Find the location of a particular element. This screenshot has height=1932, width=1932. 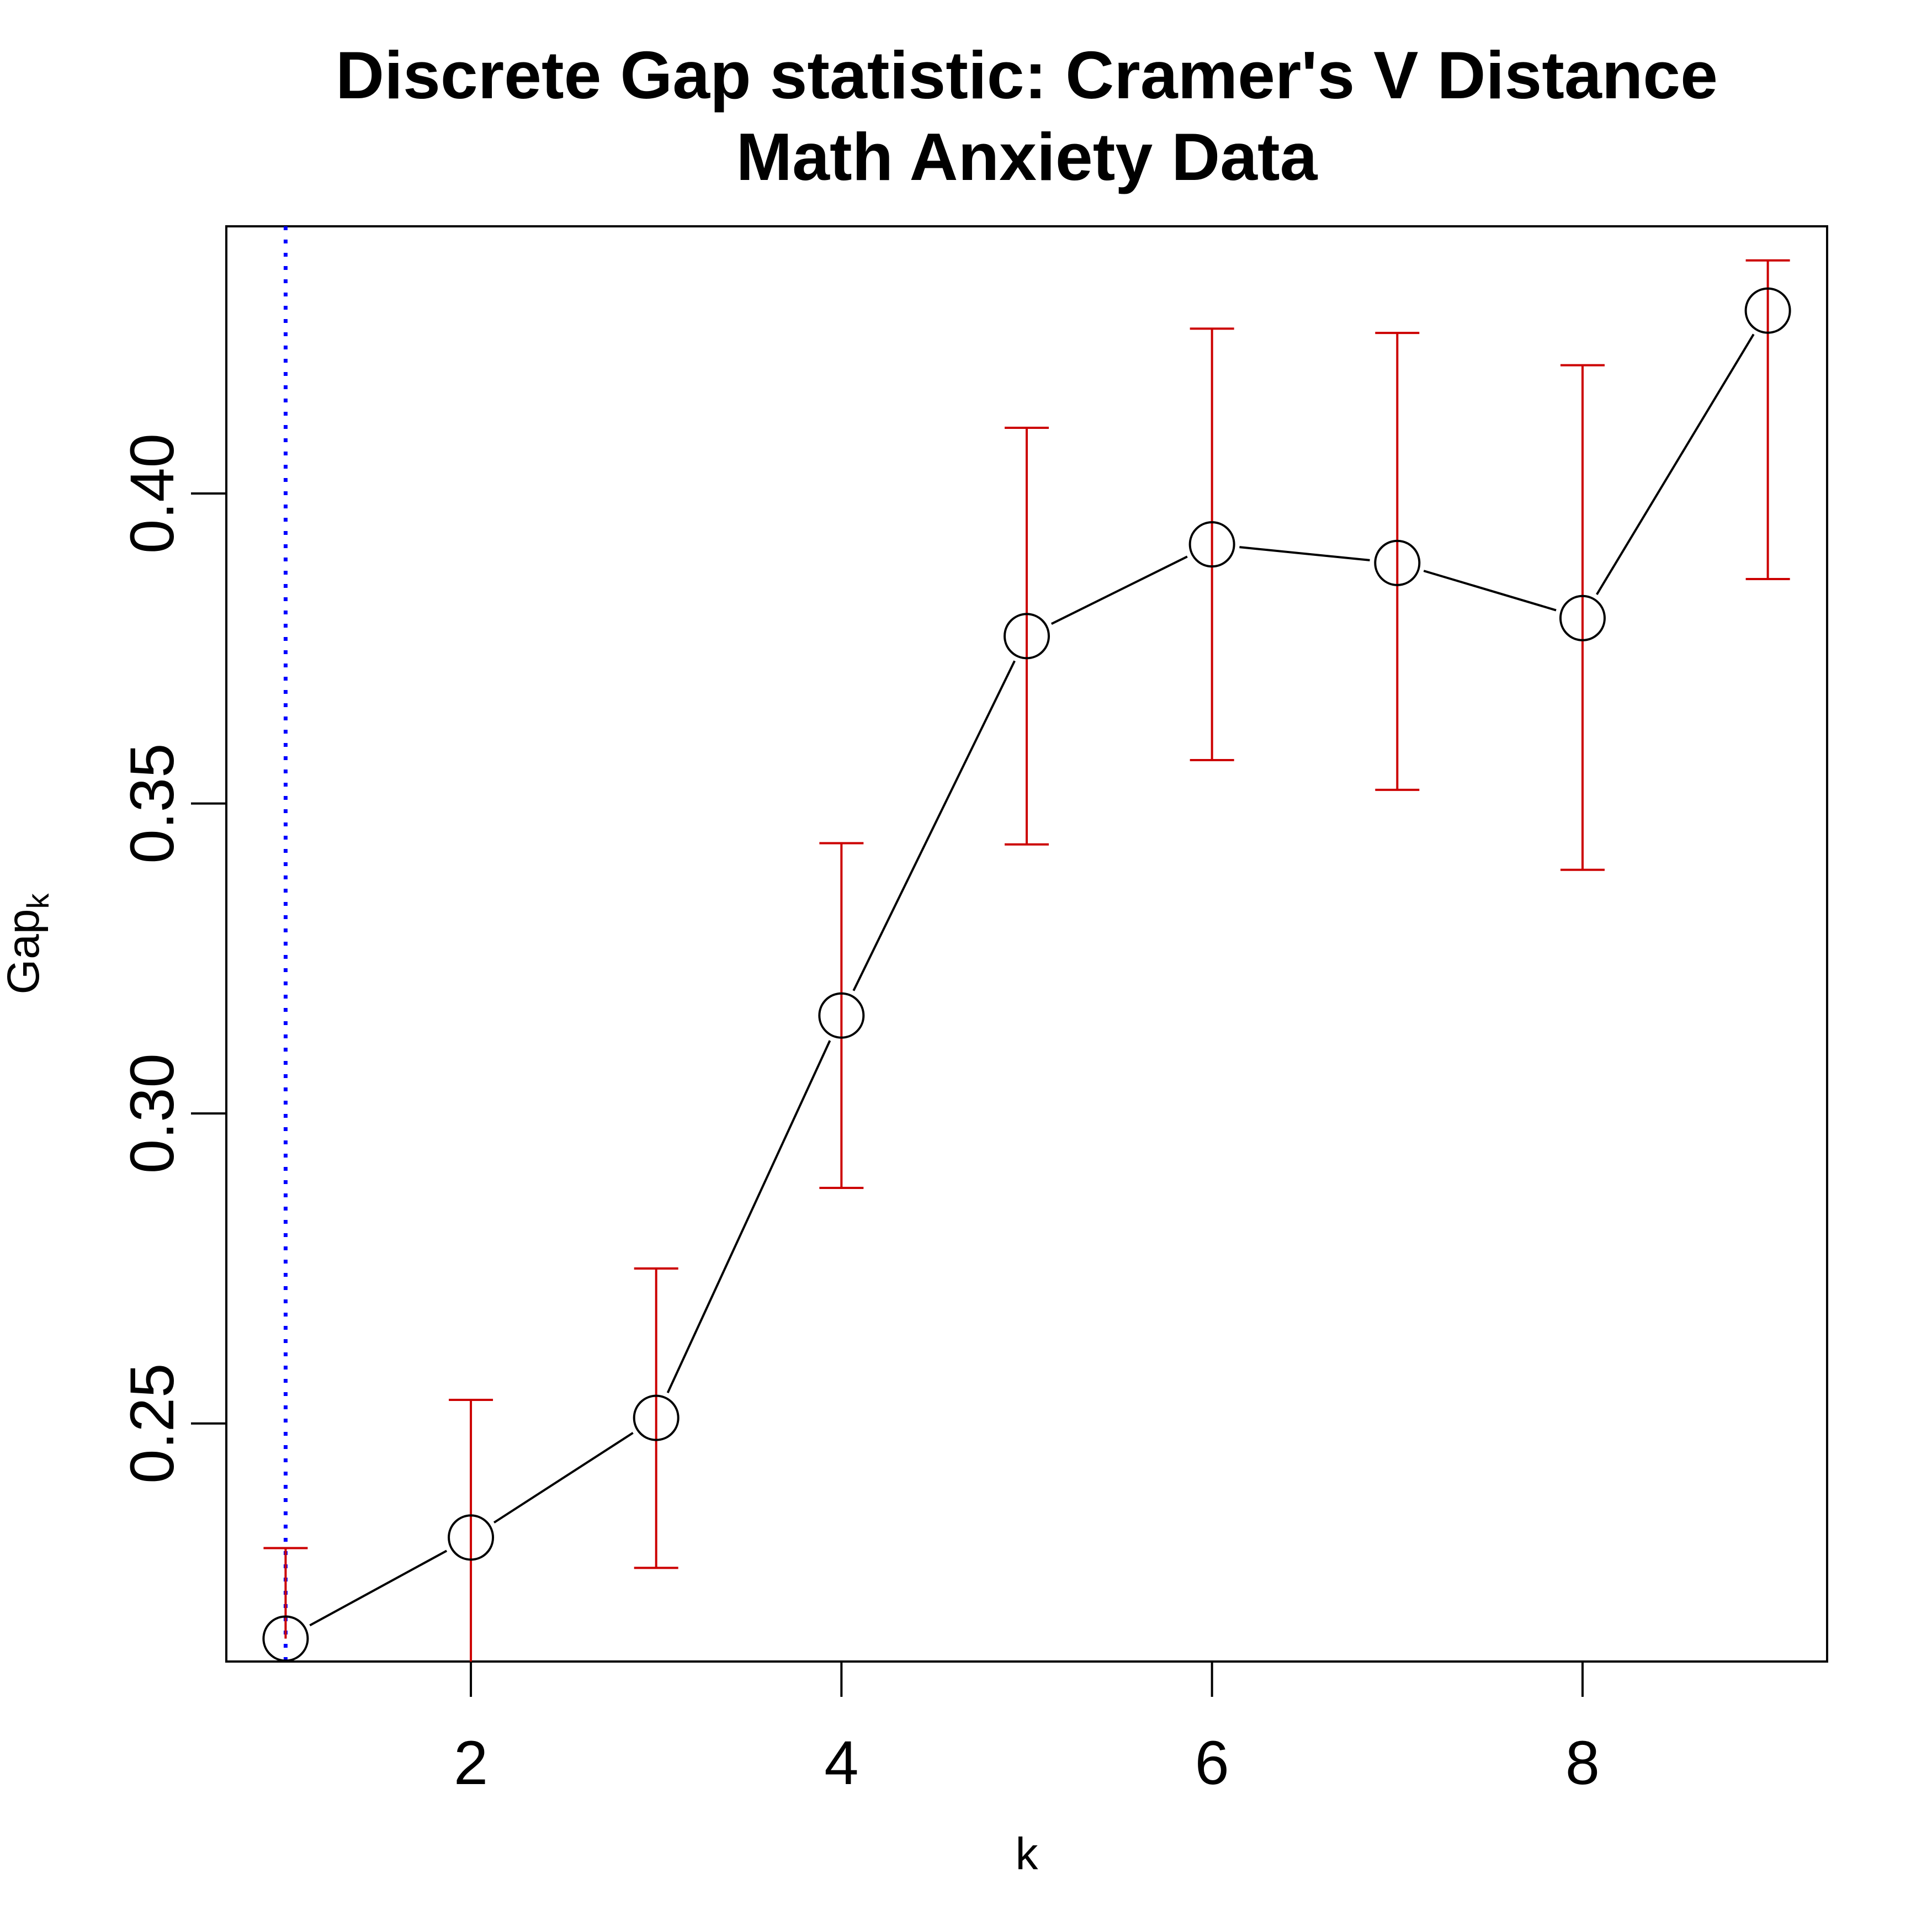

y-tick-label: 0.30 is located at coordinates (153, 1113).